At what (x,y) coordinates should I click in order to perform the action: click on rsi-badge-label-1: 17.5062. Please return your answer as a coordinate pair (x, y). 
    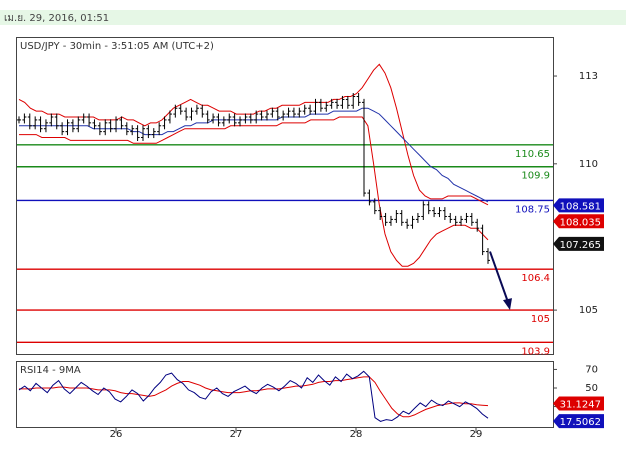
    Looking at the image, I should click on (580, 422).